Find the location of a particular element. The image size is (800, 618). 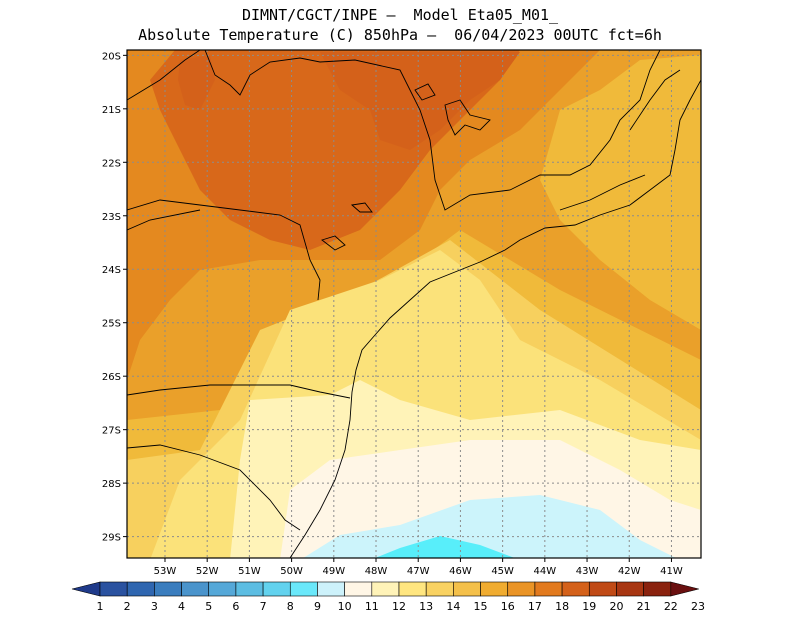

lat-tick-label: 25S is located at coordinates (111, 324).